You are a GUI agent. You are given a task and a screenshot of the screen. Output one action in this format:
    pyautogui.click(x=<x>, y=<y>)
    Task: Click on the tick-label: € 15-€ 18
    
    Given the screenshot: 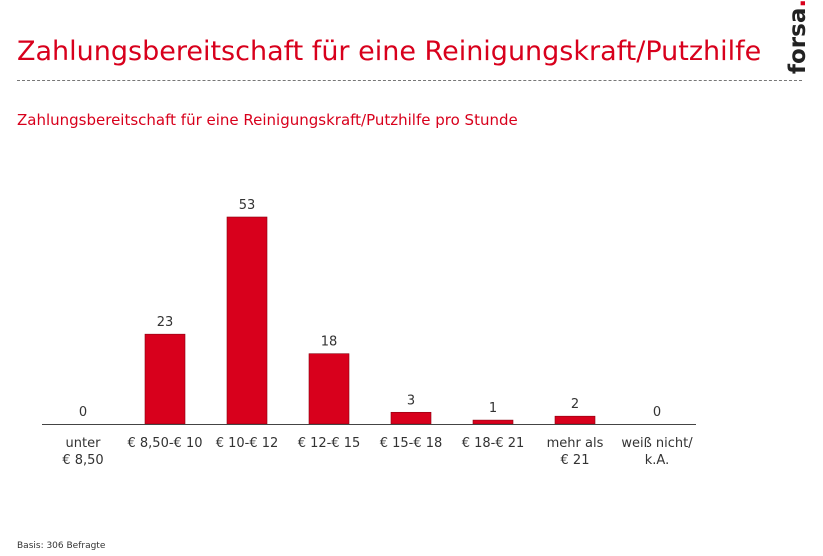 What is the action you would take?
    pyautogui.click(x=411, y=443)
    